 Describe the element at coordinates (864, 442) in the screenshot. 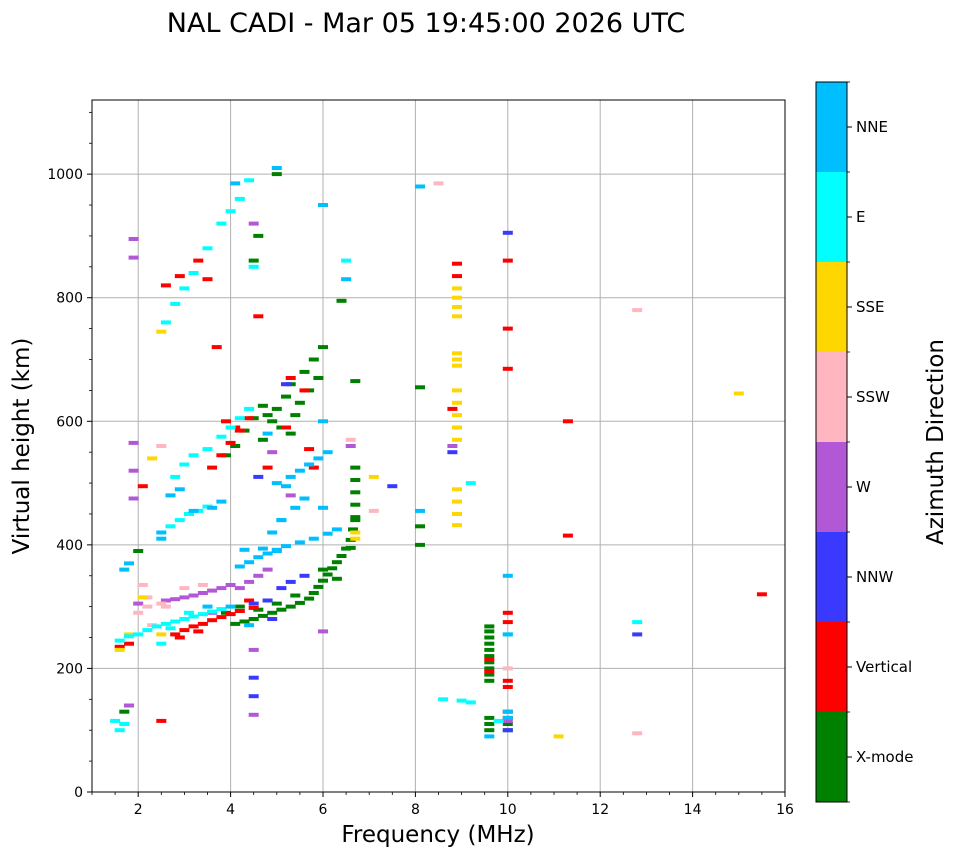

I see `colorbar: X-mode Vertical NNW W SSW SSE E NNE` at that location.